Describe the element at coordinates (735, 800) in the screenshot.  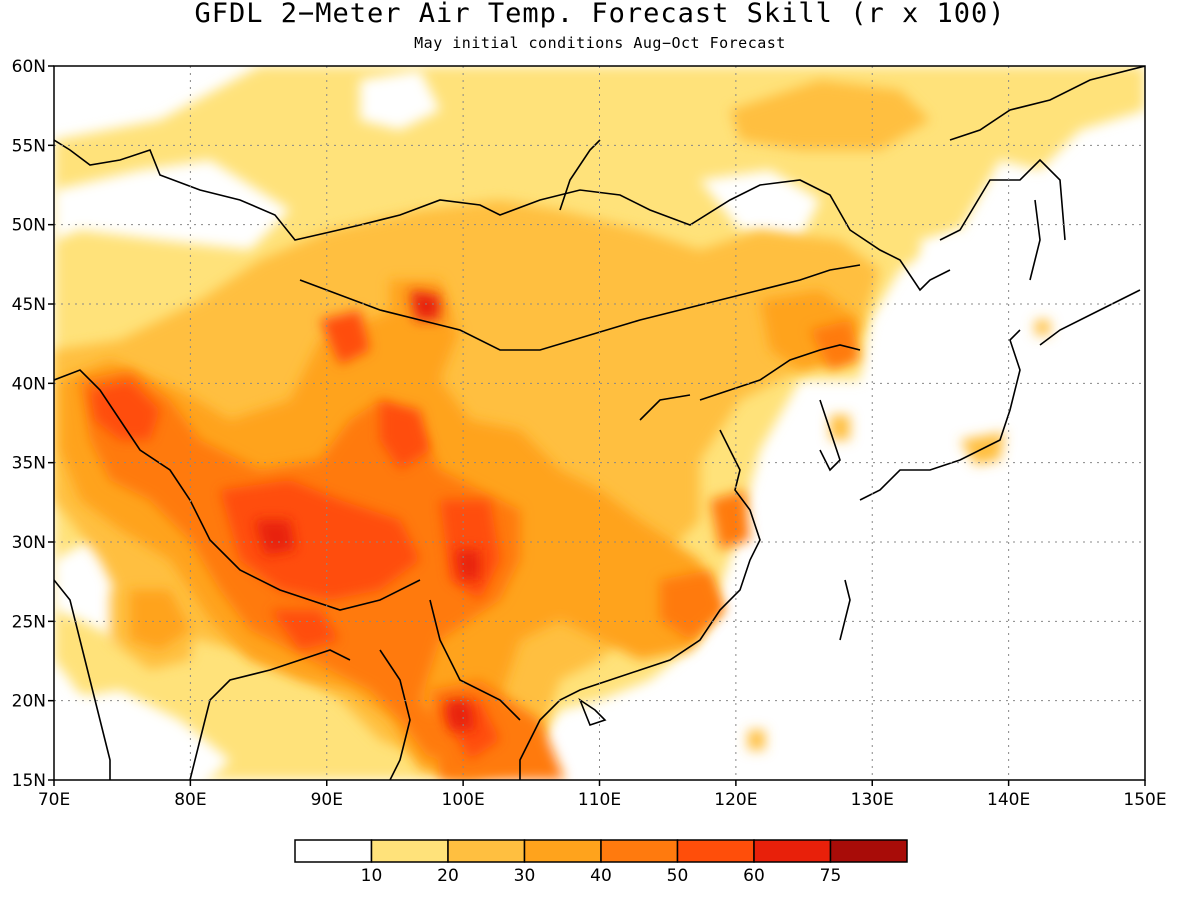
I see `x-tick-label: 120E` at that location.